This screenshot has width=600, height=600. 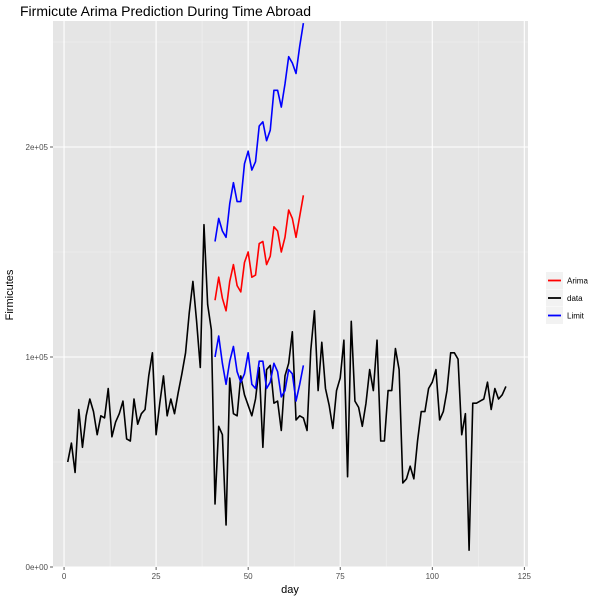 I want to click on legend-label: Arima, so click(x=577, y=281).